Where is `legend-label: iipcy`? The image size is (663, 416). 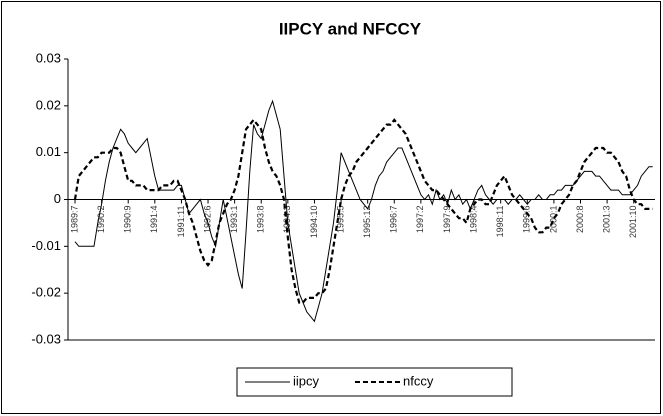 legend-label: iipcy is located at coordinates (306, 380).